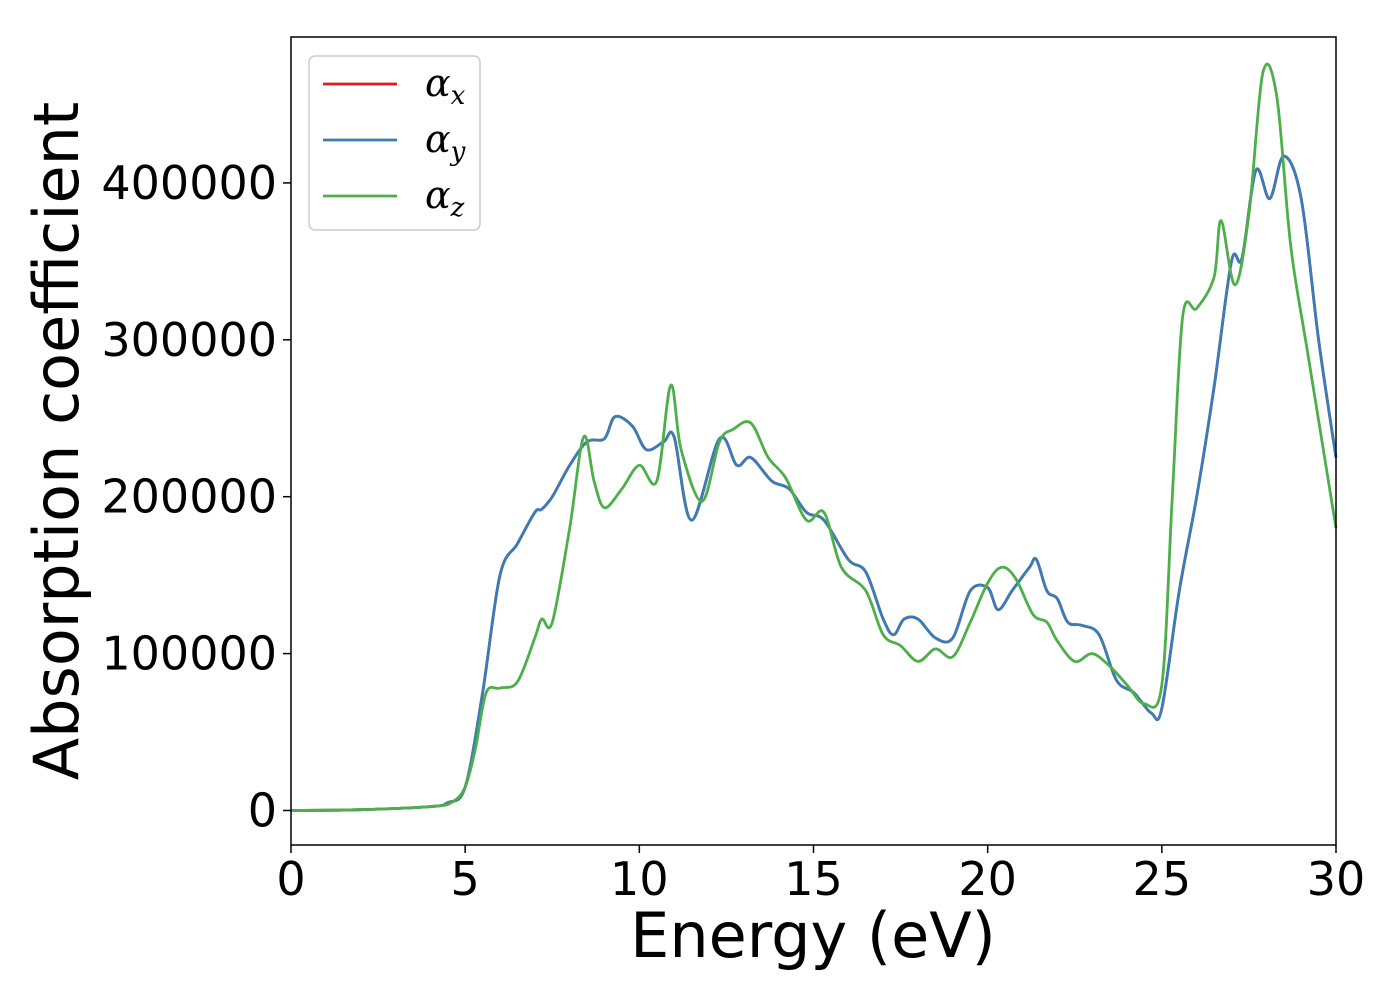 The image size is (1400, 1000). Describe the element at coordinates (56, 441) in the screenshot. I see `y-axis-label: Absorption coefficient` at that location.